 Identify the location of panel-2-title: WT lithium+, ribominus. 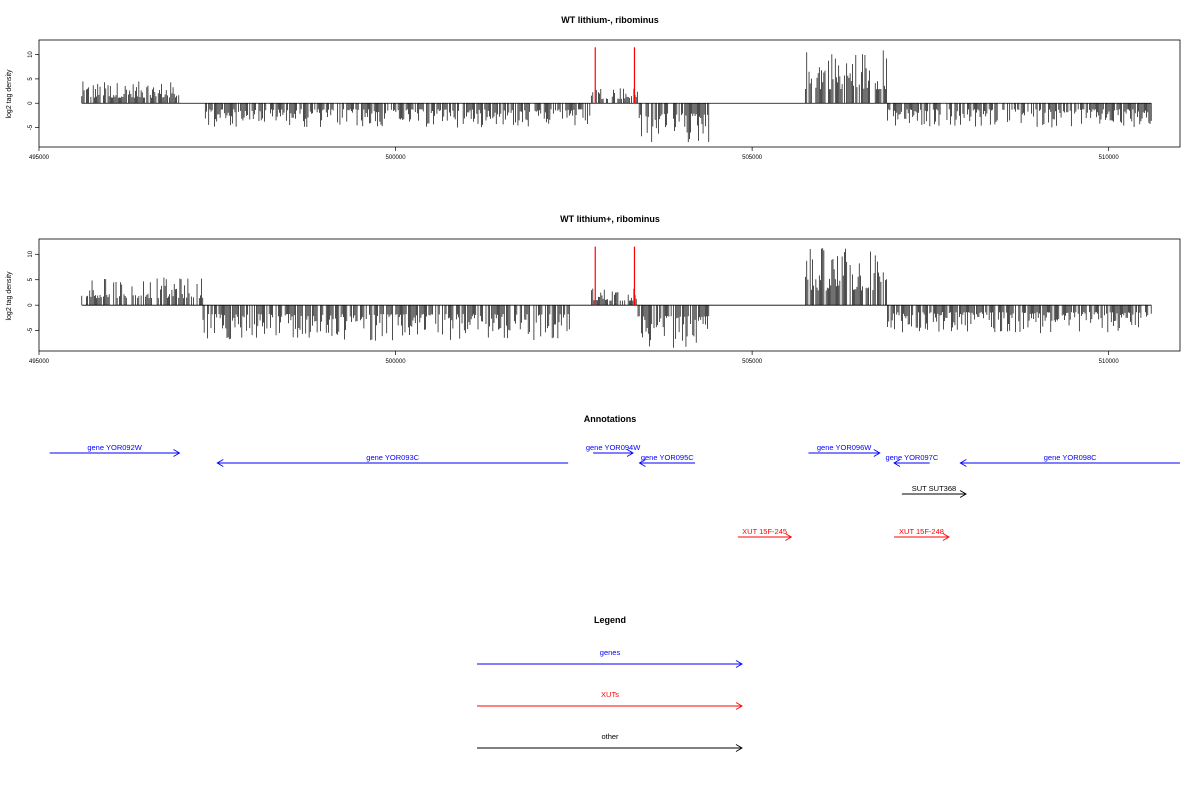
(610, 219).